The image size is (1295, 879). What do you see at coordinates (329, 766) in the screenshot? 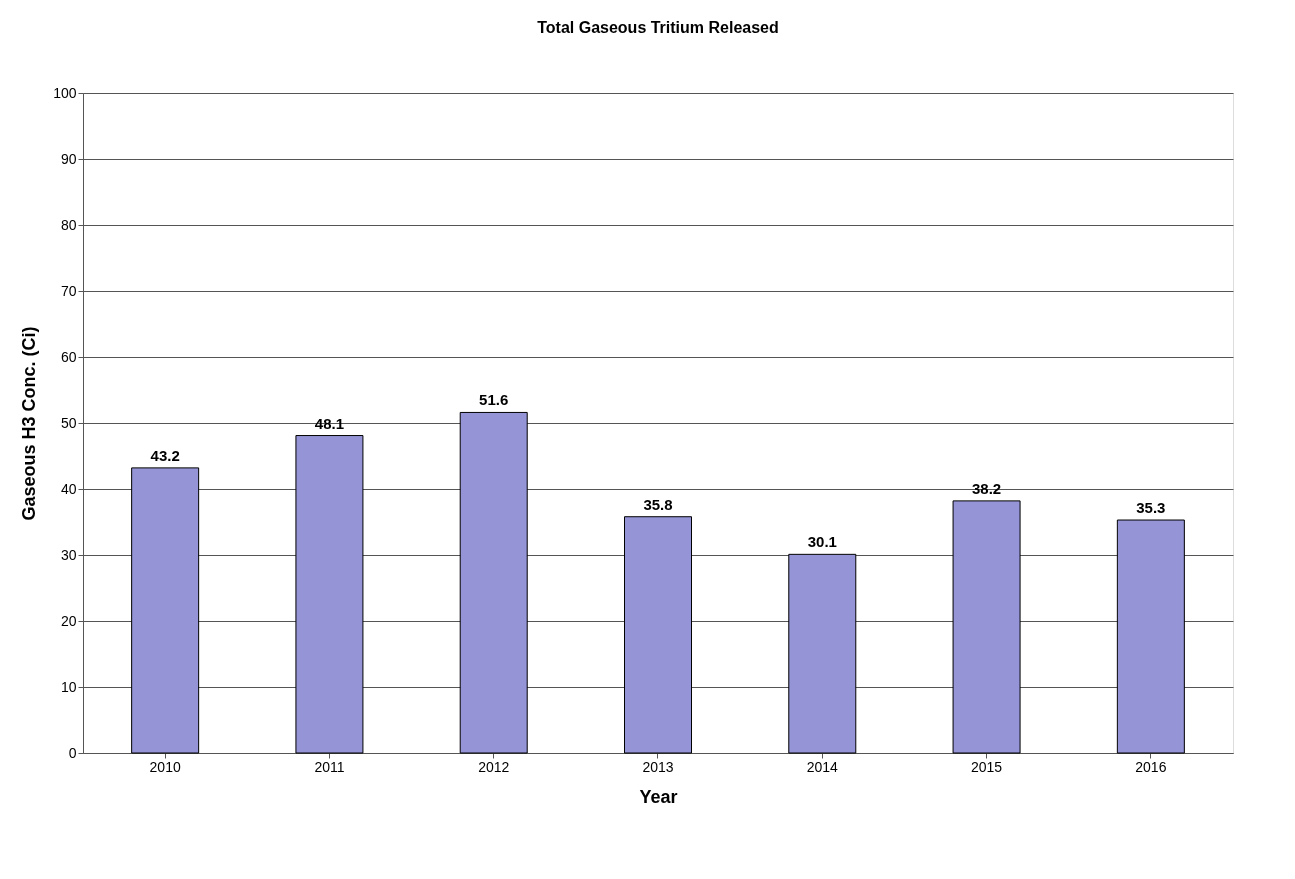
I see `x-tick-label: 2011` at bounding box center [329, 766].